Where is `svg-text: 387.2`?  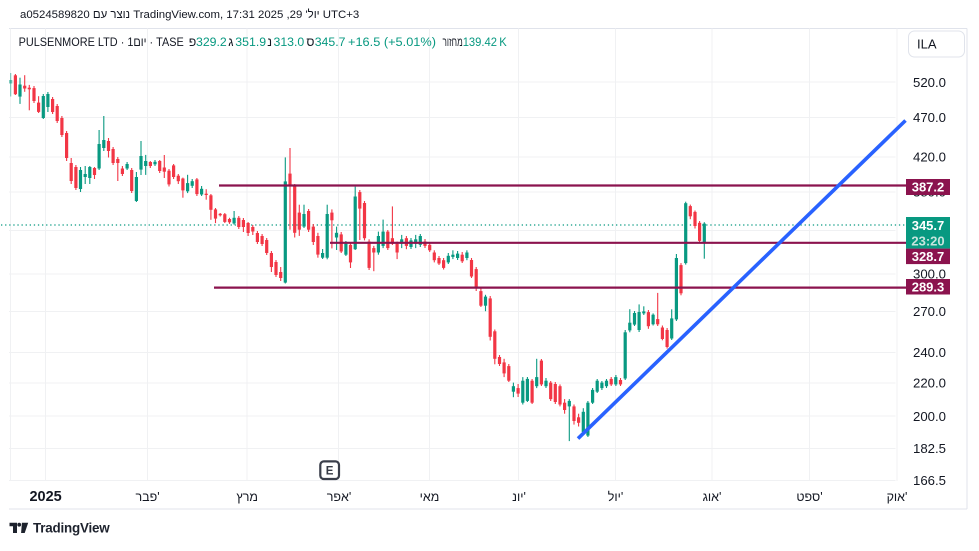
svg-text: 387.2 is located at coordinates (928, 187).